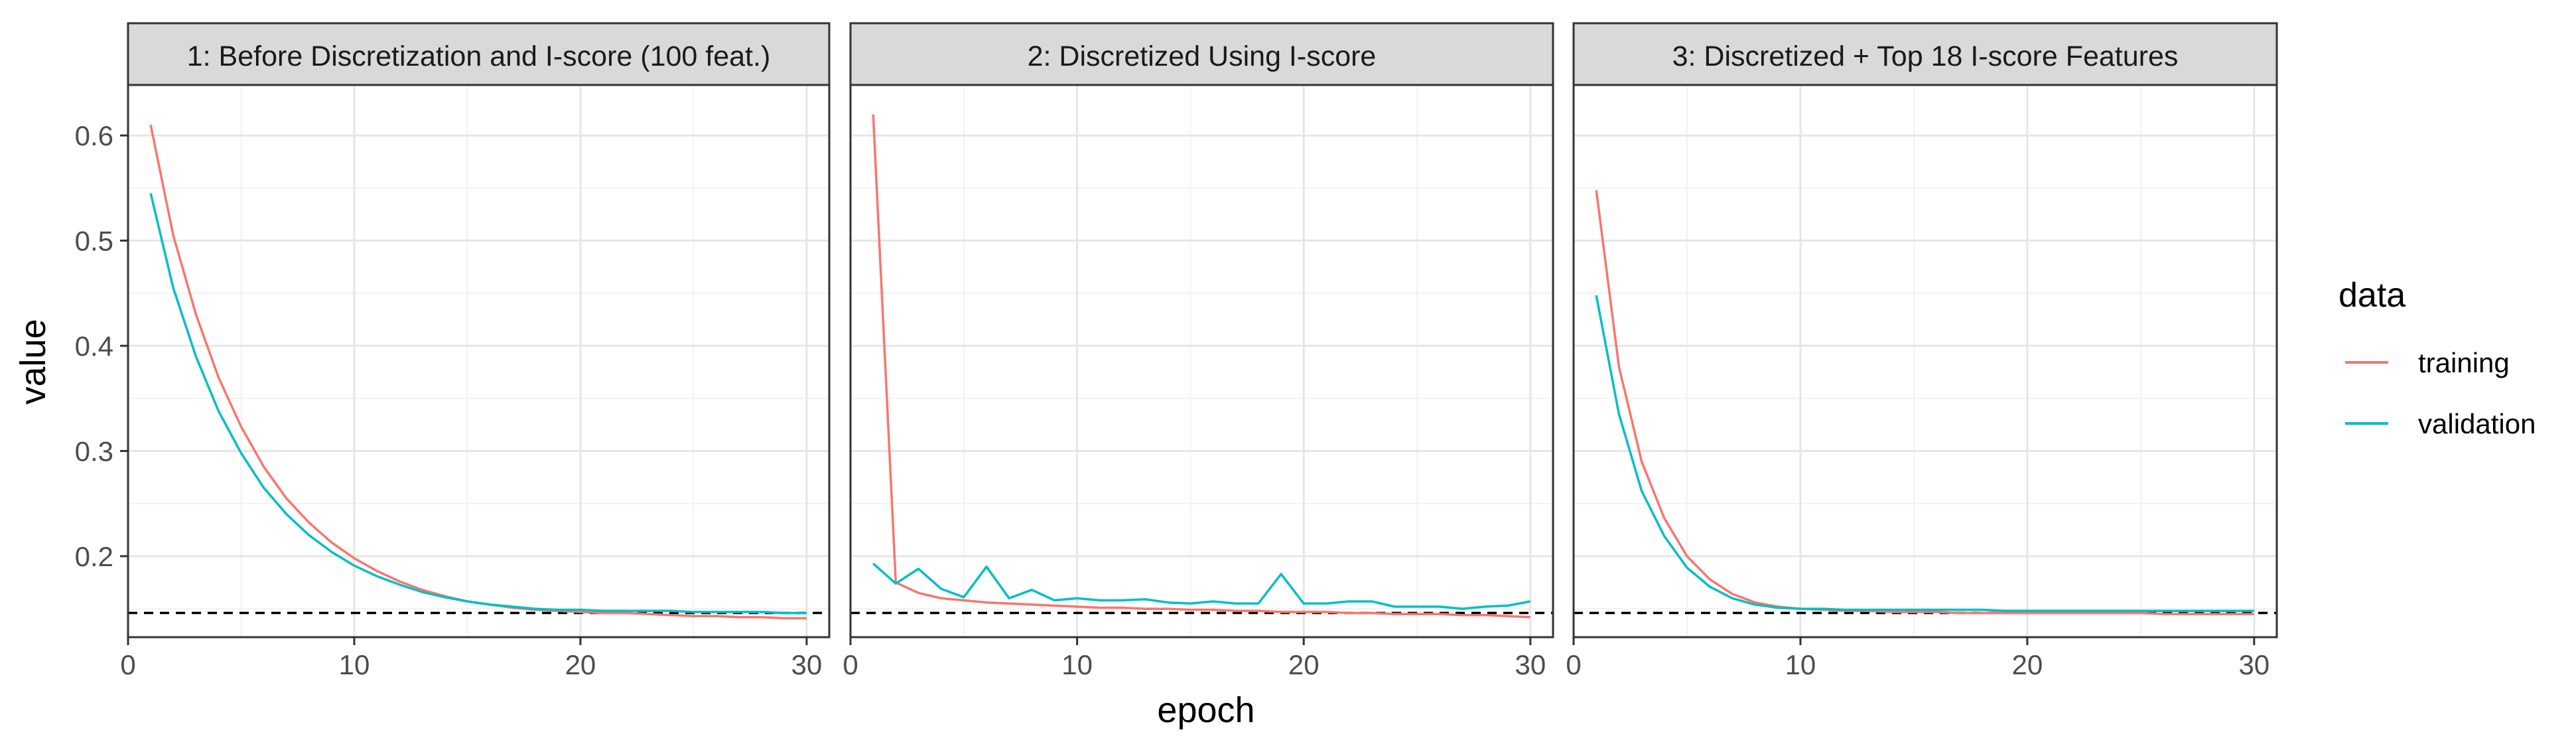 The width and height of the screenshot is (2576, 752). I want to click on y-tick-label: 0.4, so click(94, 346).